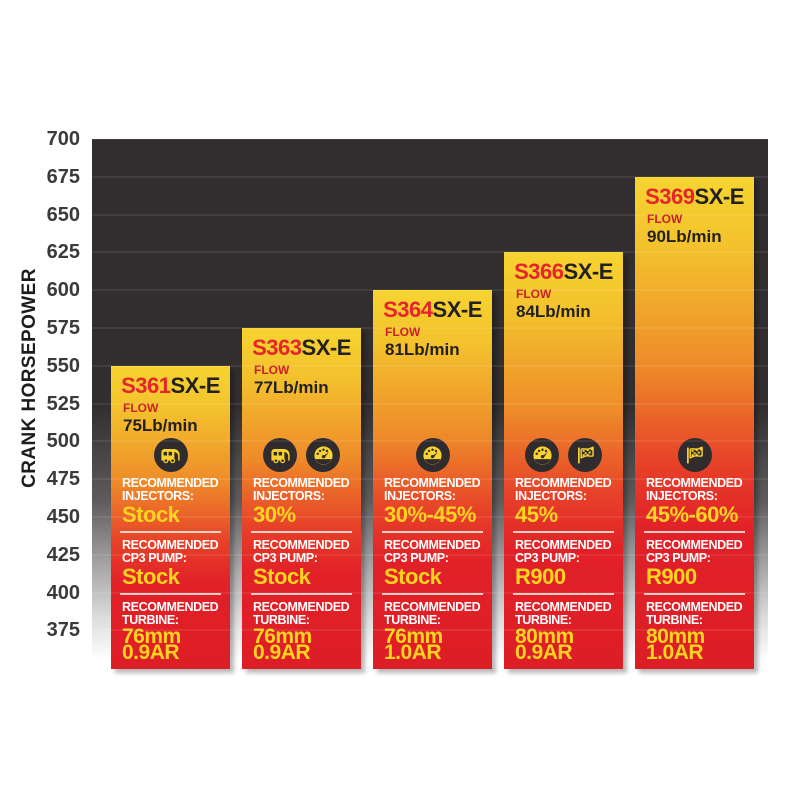 The width and height of the screenshot is (800, 800). What do you see at coordinates (63, 517) in the screenshot?
I see `y-tick-label: 450` at bounding box center [63, 517].